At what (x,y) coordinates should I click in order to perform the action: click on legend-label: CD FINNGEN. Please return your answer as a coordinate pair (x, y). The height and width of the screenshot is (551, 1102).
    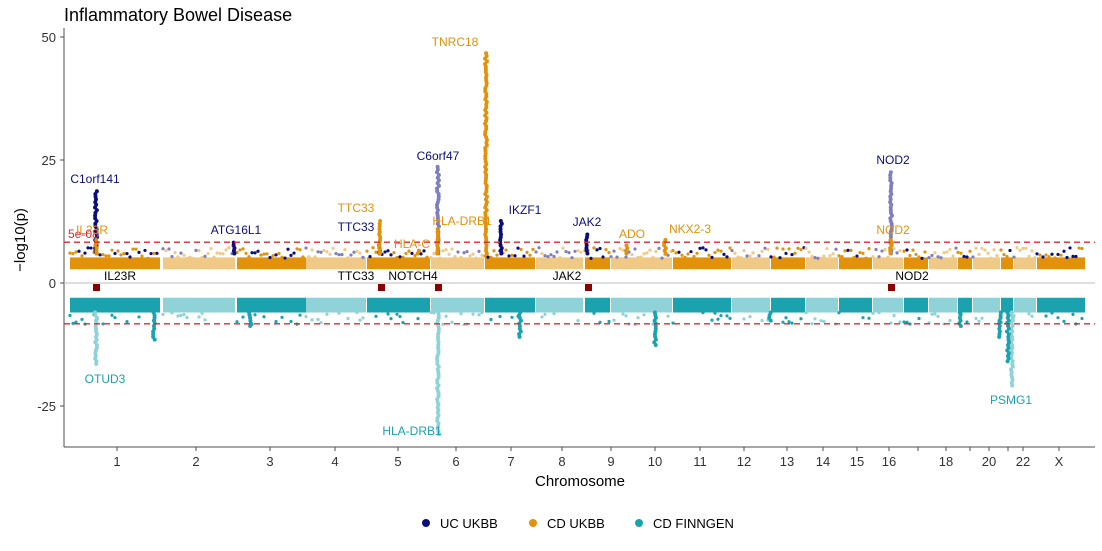
    Looking at the image, I should click on (693, 523).